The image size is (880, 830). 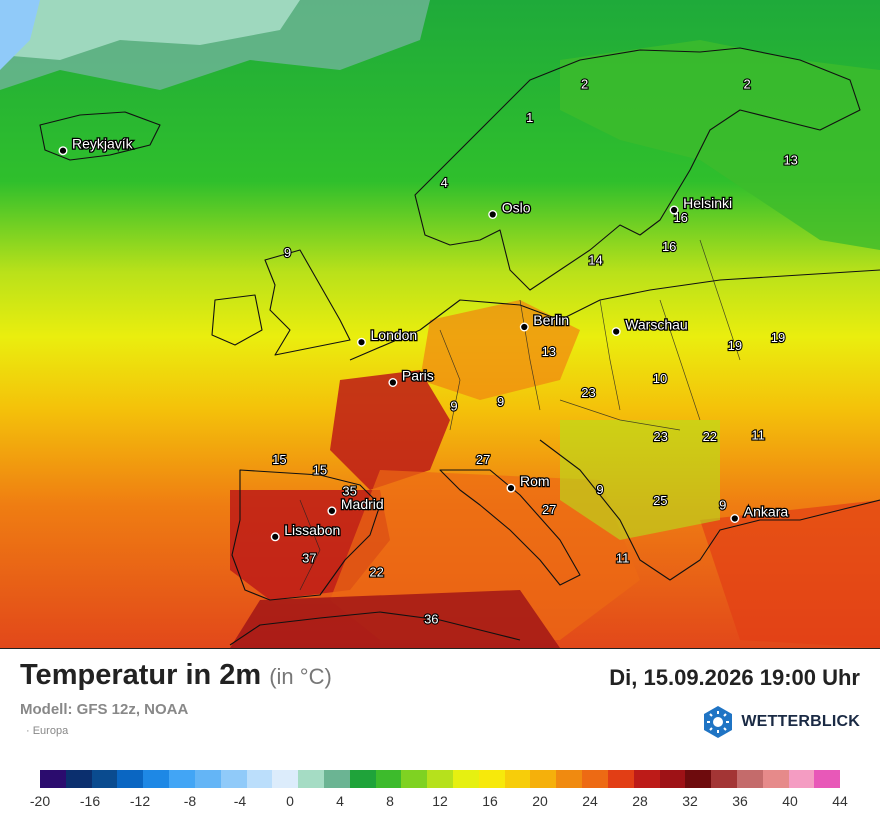 I want to click on europe-coast, so click(x=614, y=315).